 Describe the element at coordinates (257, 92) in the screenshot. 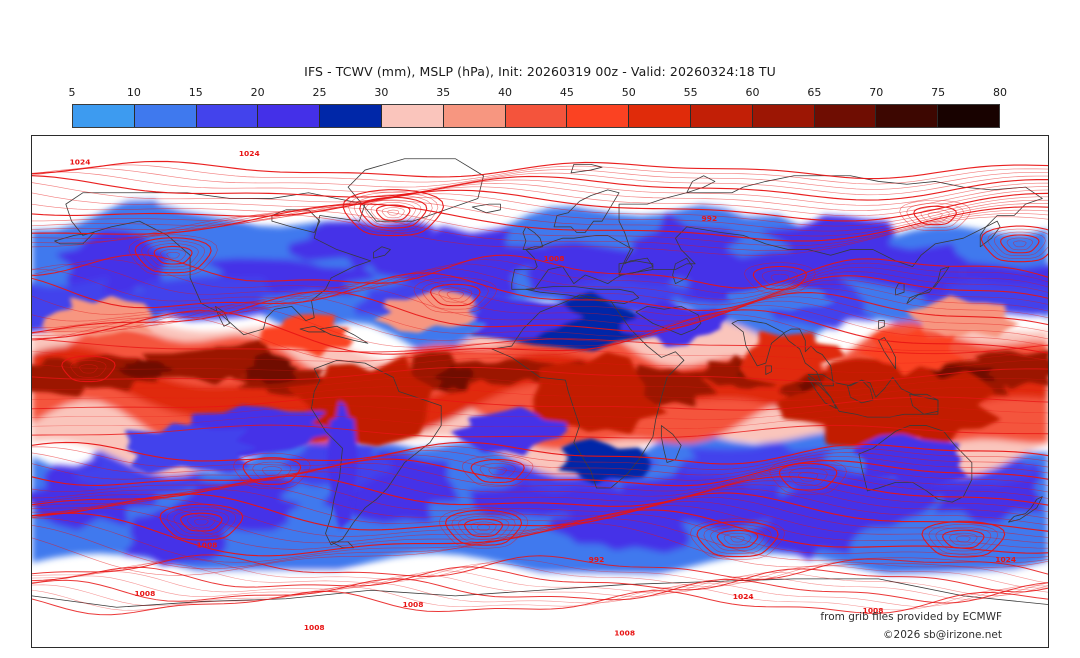

I see `colorbar-tick-20: 20` at that location.